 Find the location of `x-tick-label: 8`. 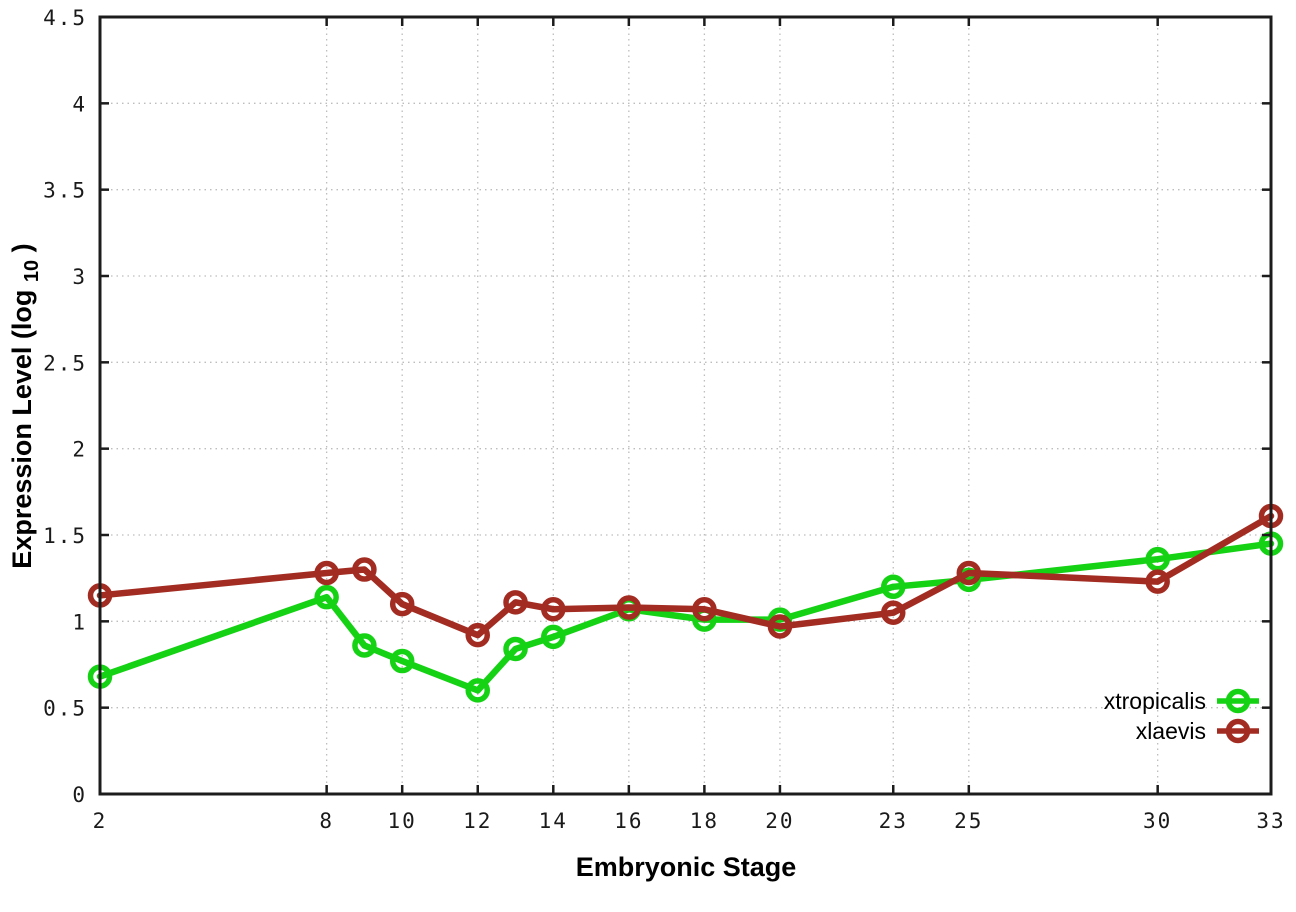

x-tick-label: 8 is located at coordinates (326, 821).